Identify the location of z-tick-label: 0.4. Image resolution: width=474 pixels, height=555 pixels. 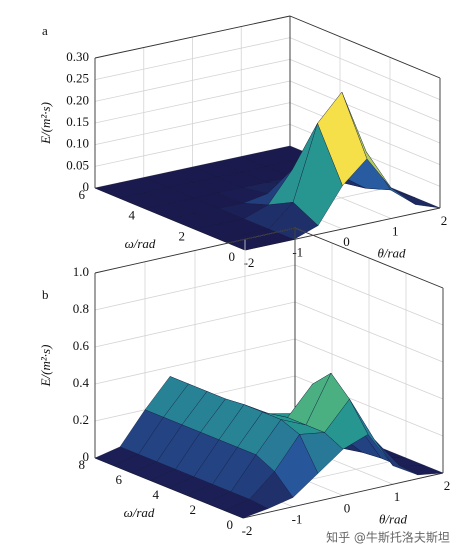
(81, 382).